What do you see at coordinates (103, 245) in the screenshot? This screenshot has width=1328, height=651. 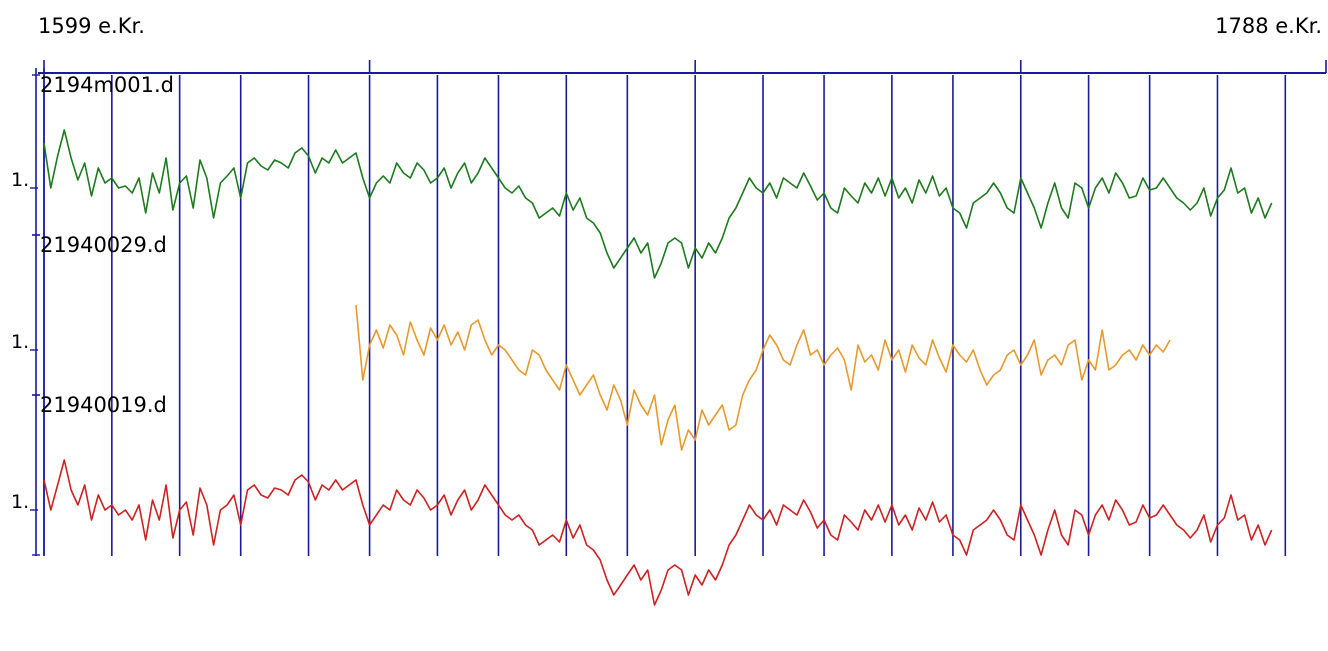 I see `series-name-label: 21940029.d` at bounding box center [103, 245].